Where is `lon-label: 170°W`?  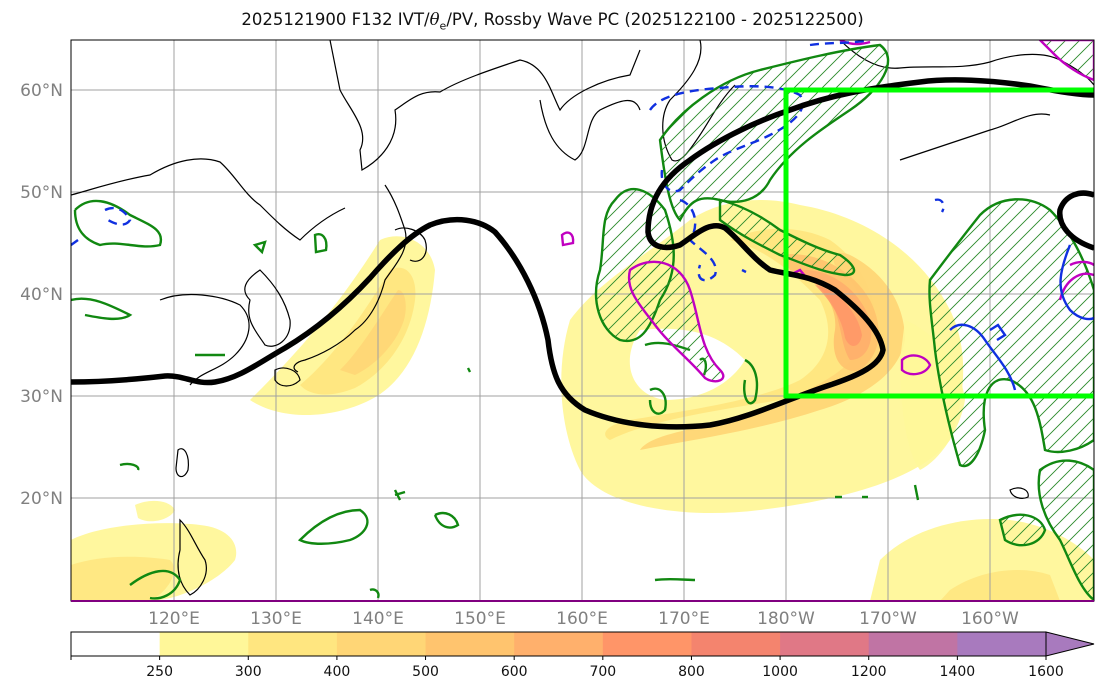 lon-label: 170°W is located at coordinates (888, 619).